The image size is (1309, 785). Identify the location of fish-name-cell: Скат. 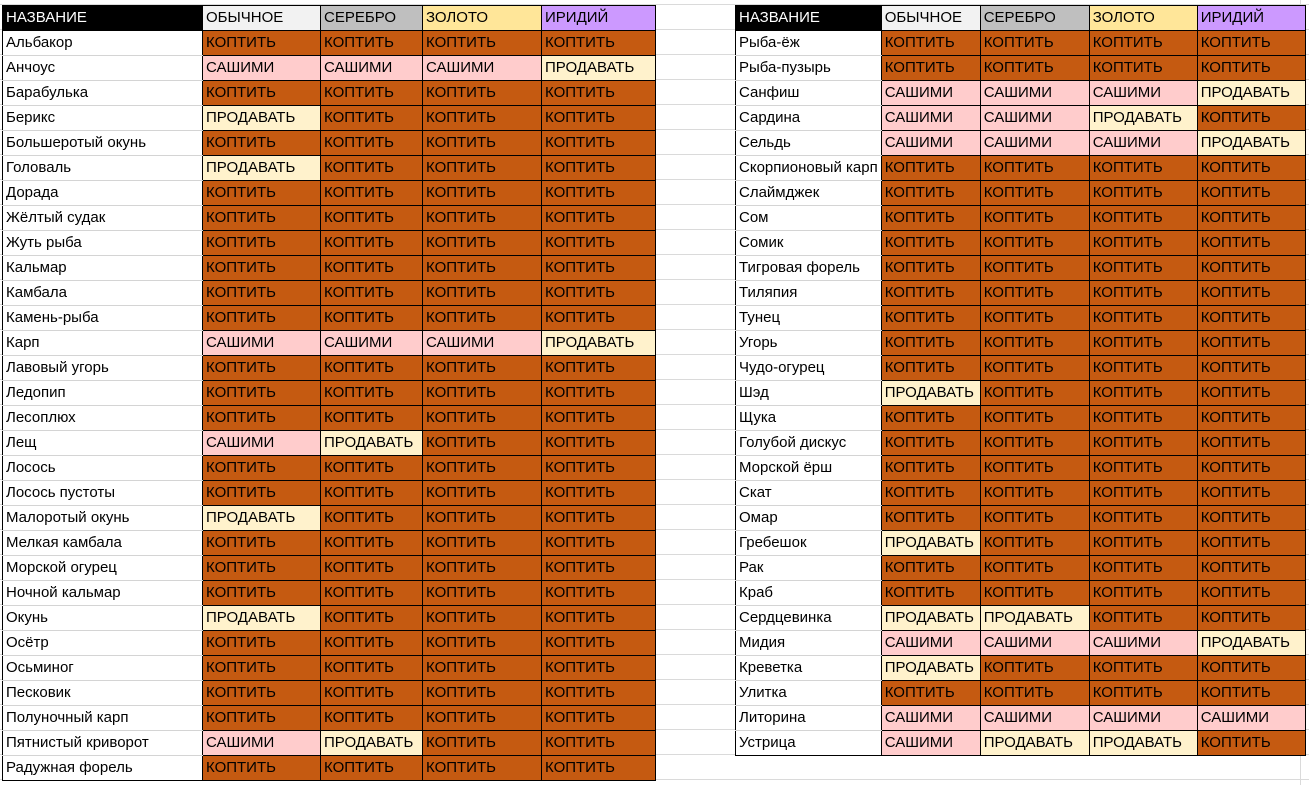
(808, 493).